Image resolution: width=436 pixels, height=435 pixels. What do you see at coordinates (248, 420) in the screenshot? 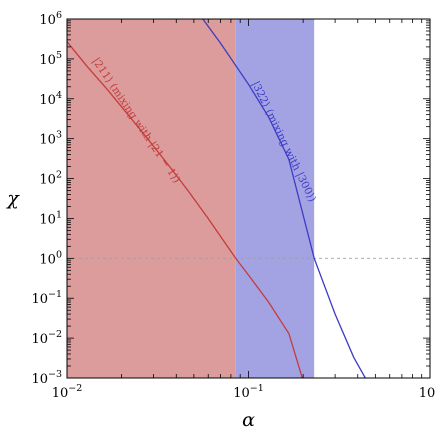
I see `x-axis-label: α` at bounding box center [248, 420].